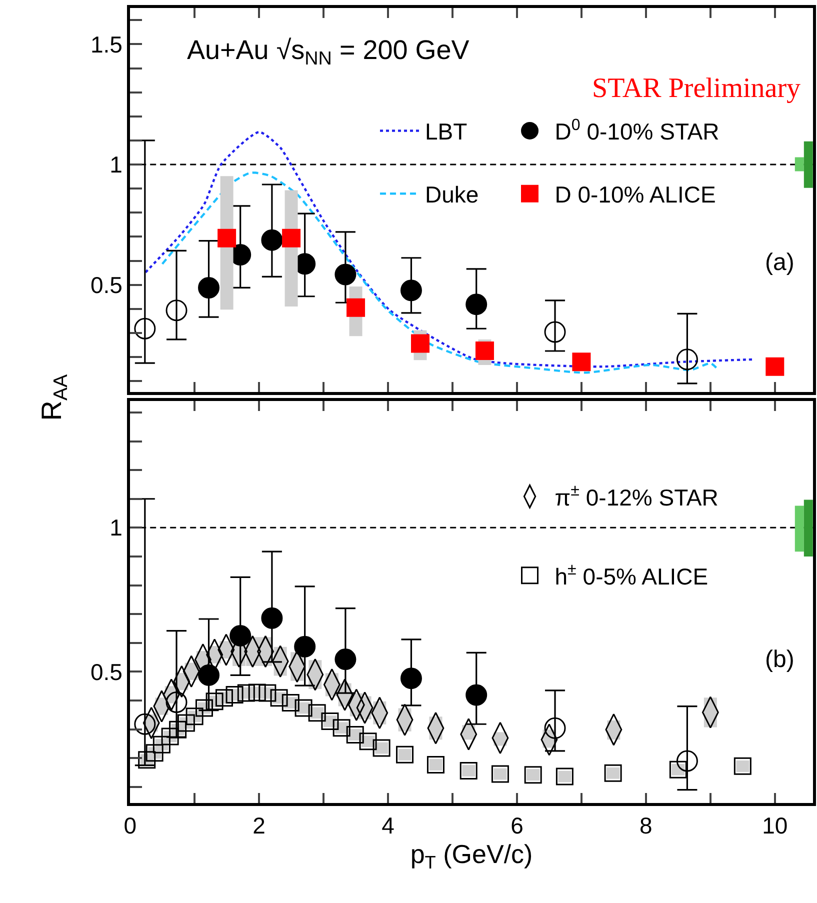 The width and height of the screenshot is (817, 903). Describe the element at coordinates (775, 825) in the screenshot. I see `x-tick-label: 10` at that location.